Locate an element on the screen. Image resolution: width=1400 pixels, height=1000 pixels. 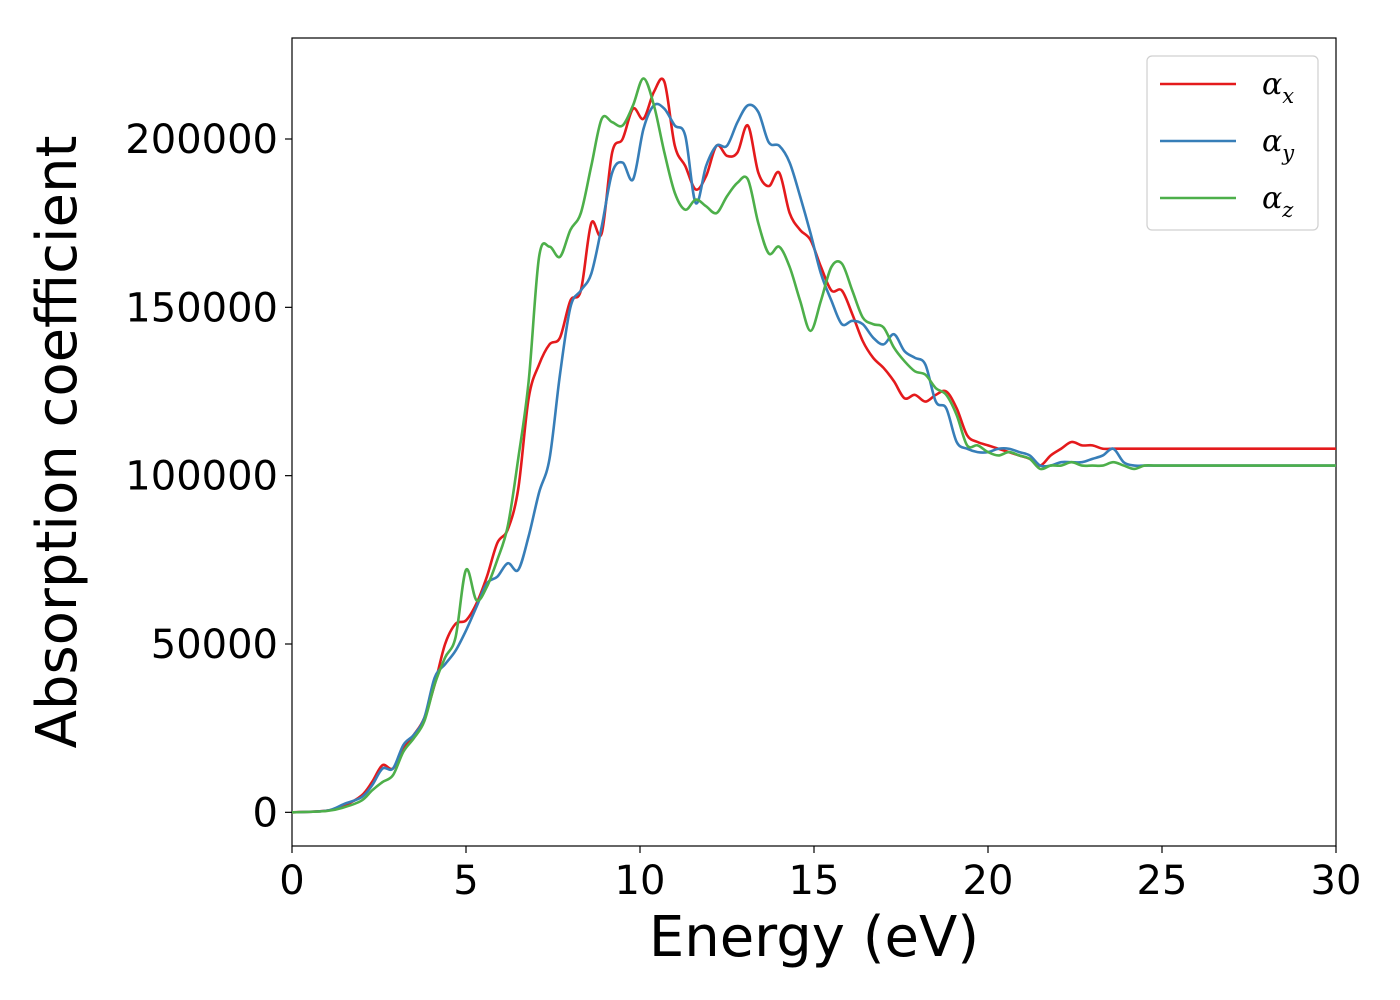
x-axis: 0 5 10 15 20 25 30 is located at coordinates (820, 875).